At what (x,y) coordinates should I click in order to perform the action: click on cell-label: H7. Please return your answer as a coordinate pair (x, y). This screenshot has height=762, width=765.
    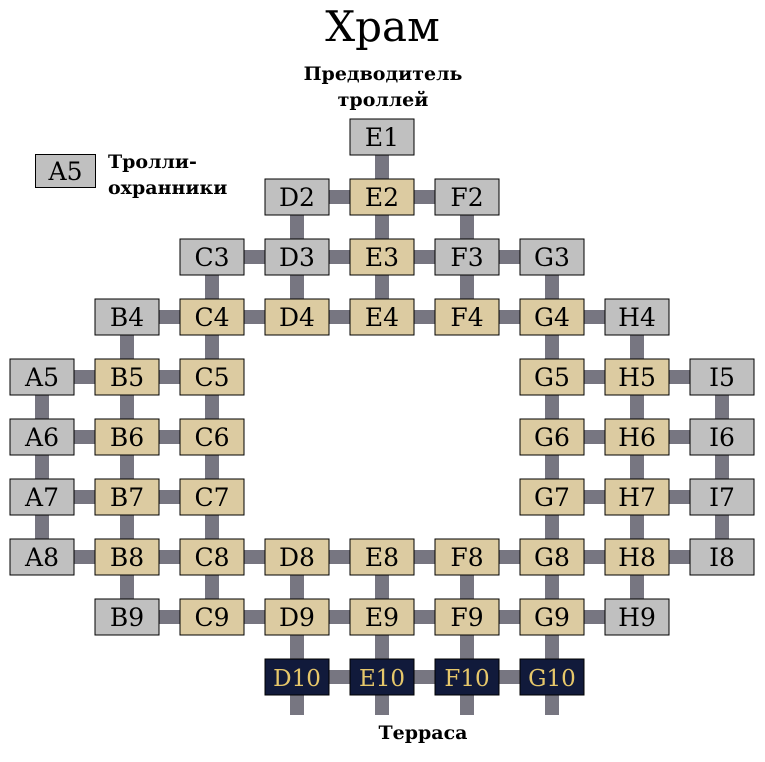
    Looking at the image, I should click on (637, 497).